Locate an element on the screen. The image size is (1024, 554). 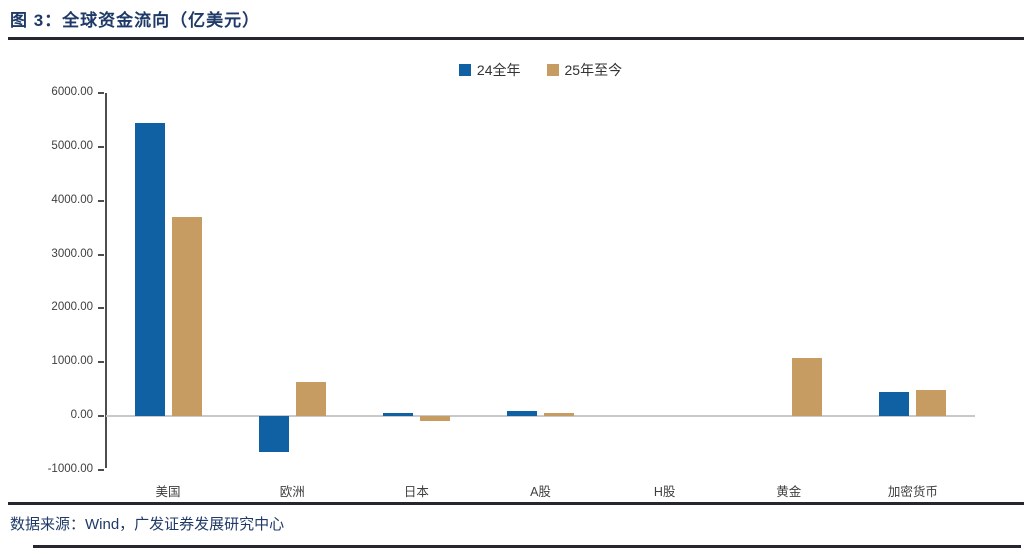
legend-label: 25年至今 is located at coordinates (593, 70).